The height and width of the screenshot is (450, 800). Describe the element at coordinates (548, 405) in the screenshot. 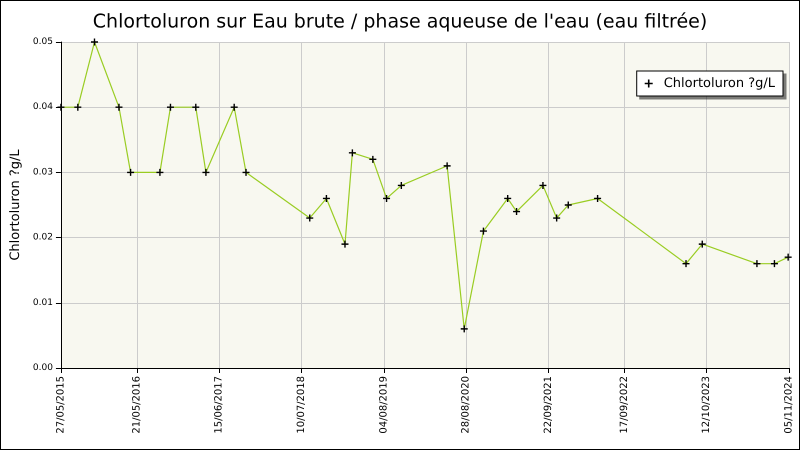

I see `x-tick-label: 22/09/2021` at that location.